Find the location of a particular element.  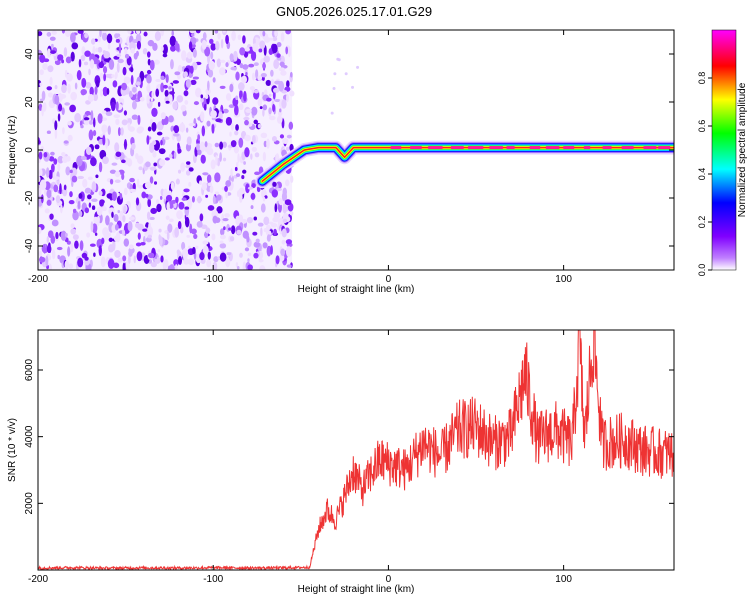

y-tick-label: 4000 is located at coordinates (29, 436).